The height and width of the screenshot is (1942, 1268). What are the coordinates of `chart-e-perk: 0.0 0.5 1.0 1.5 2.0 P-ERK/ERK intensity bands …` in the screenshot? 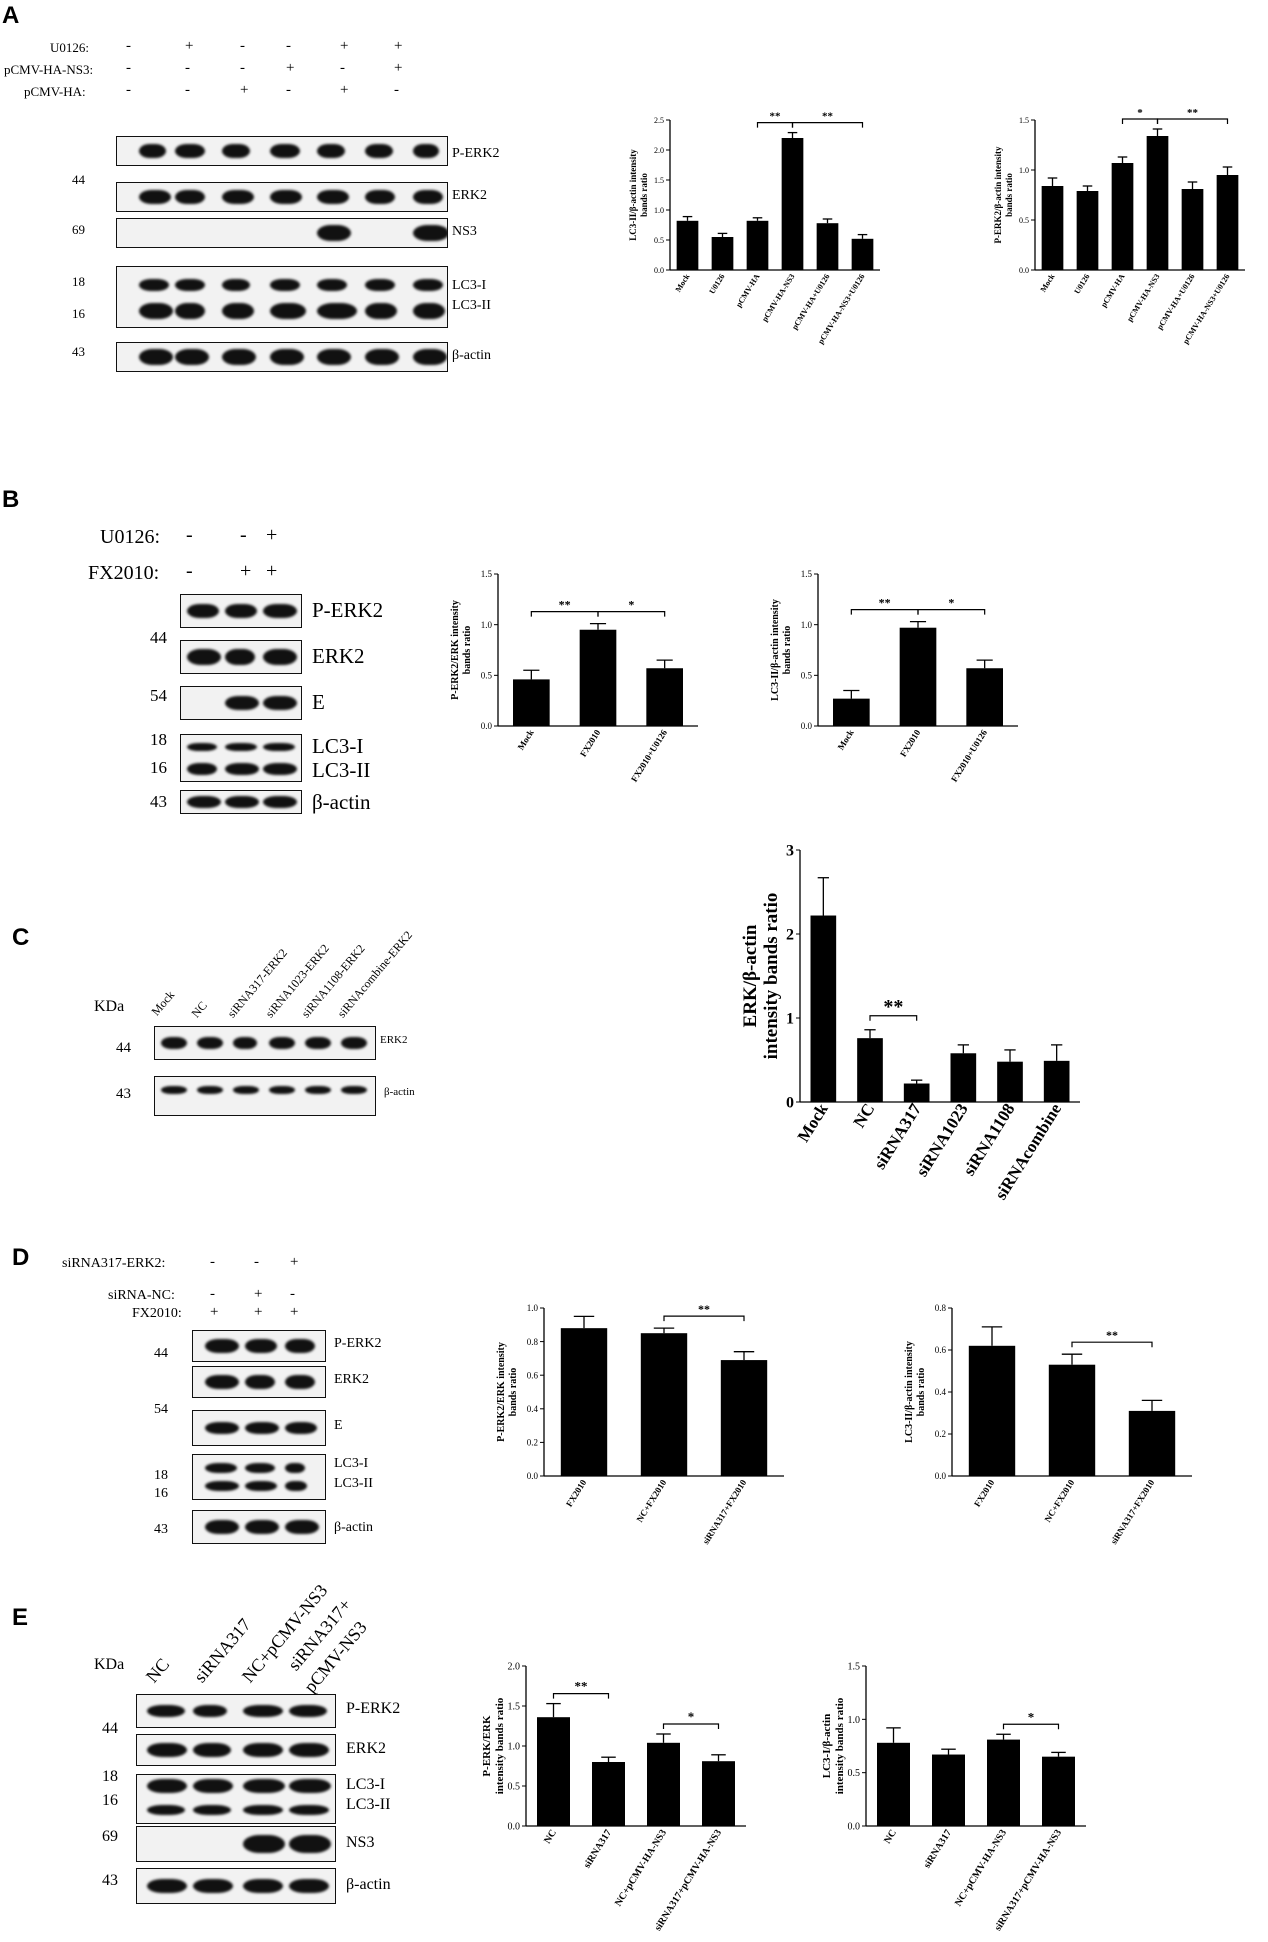 It's located at (613, 1797).